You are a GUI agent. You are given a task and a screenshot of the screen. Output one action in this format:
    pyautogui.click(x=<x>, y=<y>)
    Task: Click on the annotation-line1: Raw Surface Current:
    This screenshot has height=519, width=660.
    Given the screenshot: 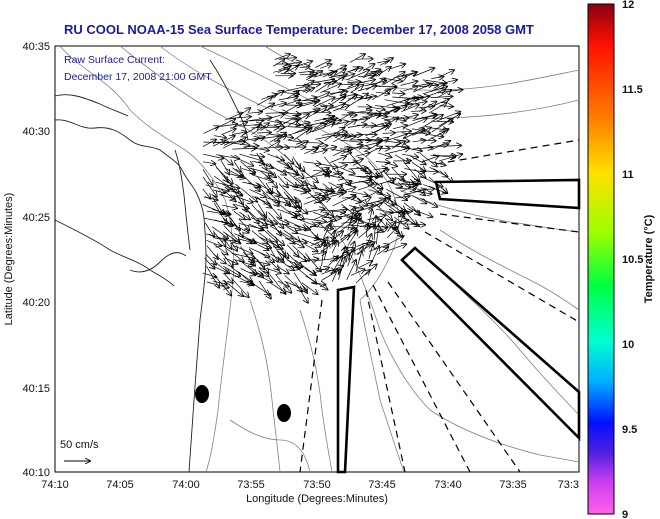 What is the action you would take?
    pyautogui.click(x=114, y=60)
    